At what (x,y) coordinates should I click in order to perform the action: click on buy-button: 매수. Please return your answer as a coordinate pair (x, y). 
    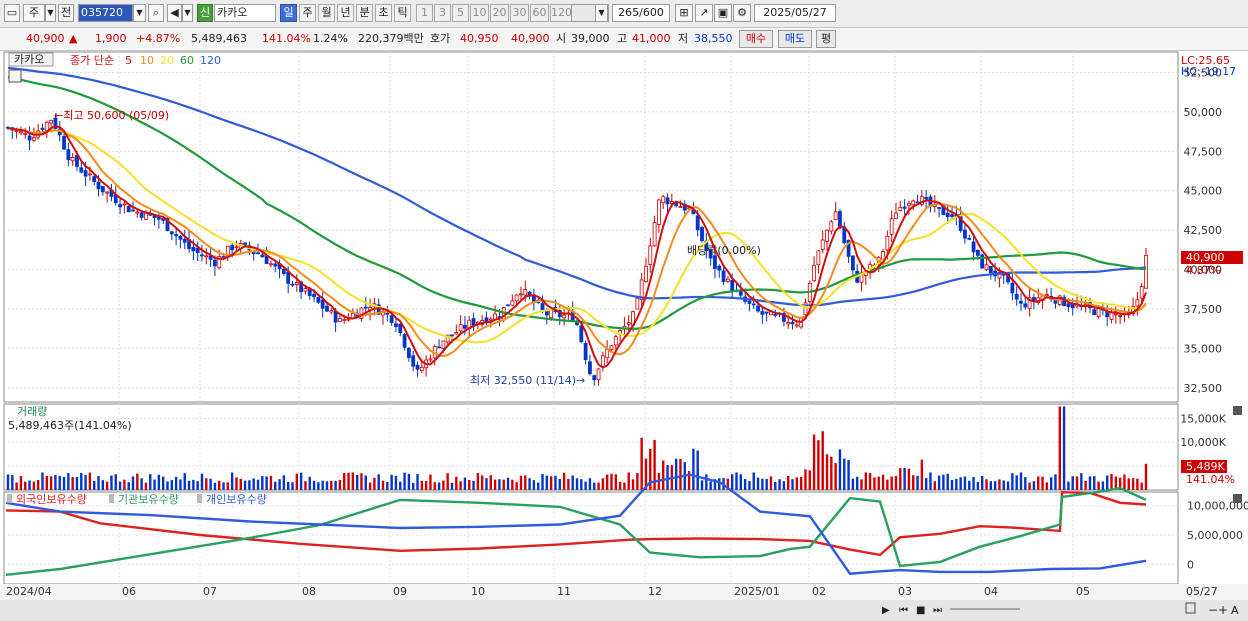
    Looking at the image, I should click on (756, 39).